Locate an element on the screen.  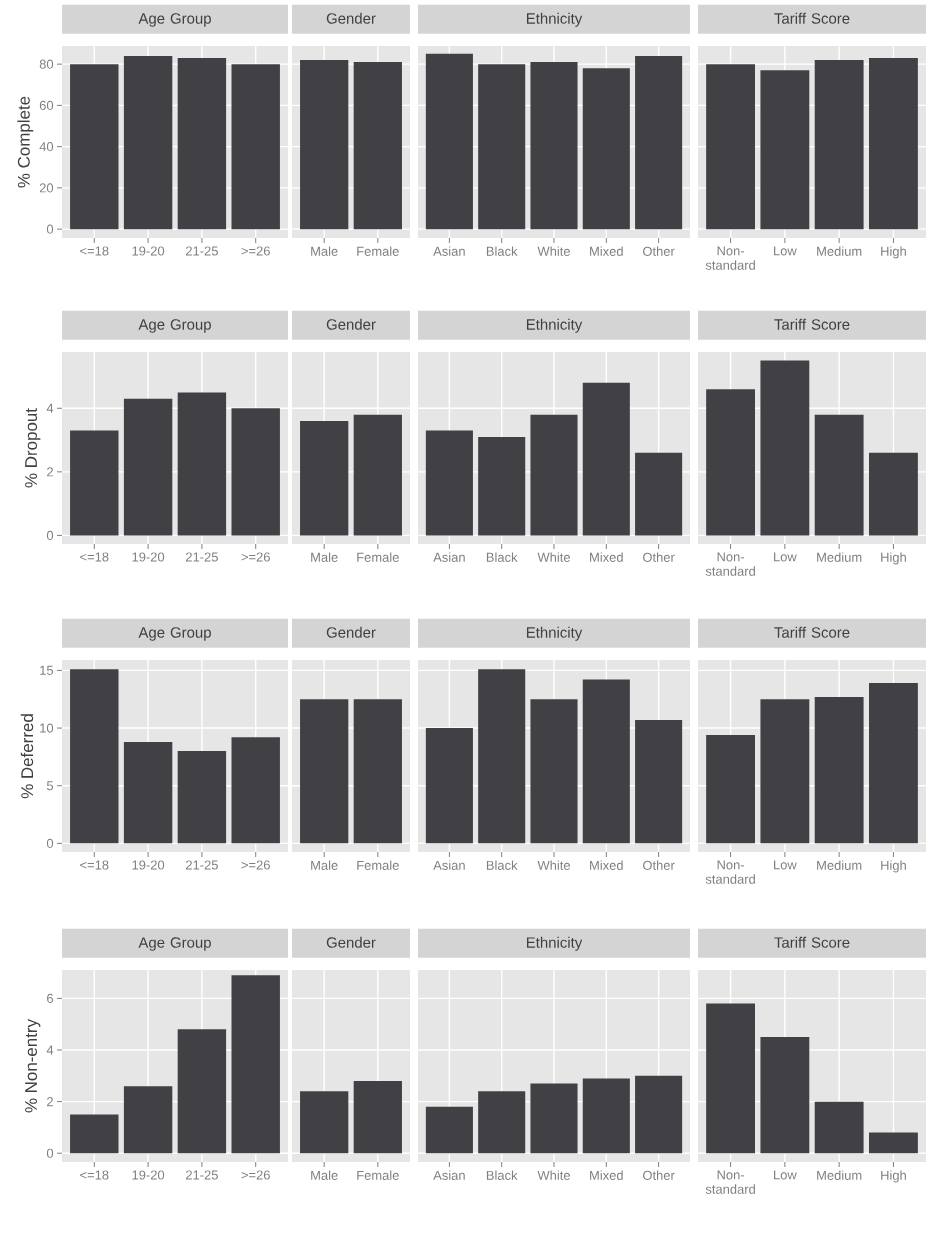
y-axis-title: % Non-entry is located at coordinates (33, 1066).